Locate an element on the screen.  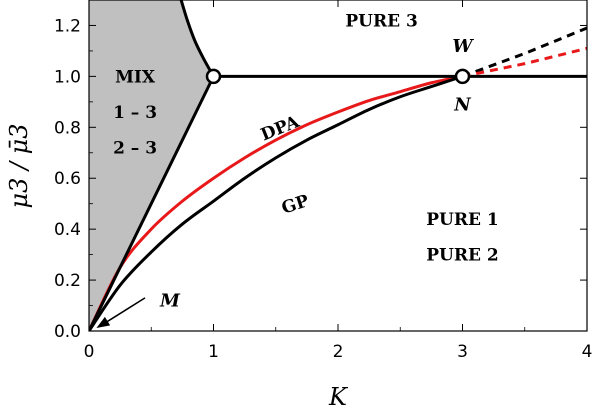
x-axis-label: K is located at coordinates (338, 397).